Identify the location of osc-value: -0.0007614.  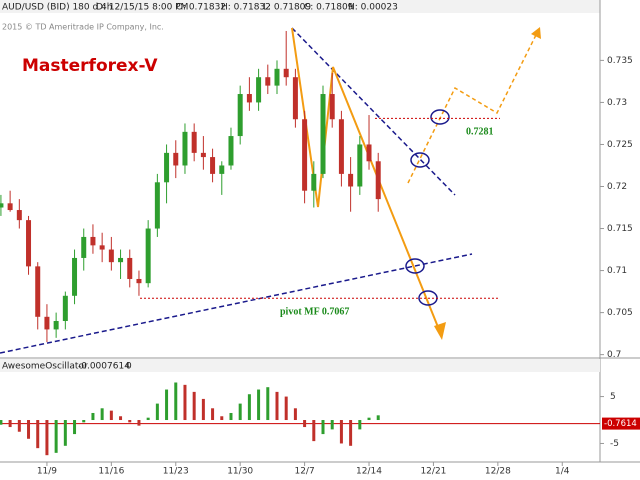
(104, 367).